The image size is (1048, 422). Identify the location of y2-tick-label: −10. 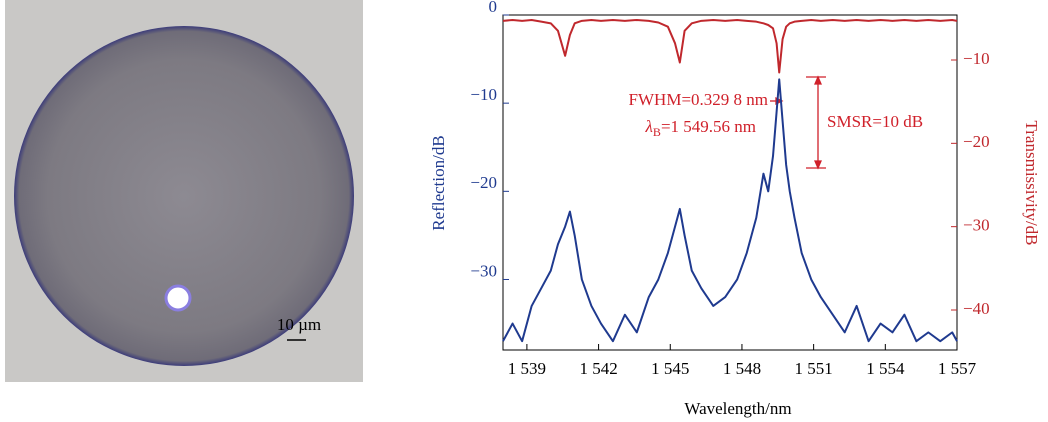
(976, 58).